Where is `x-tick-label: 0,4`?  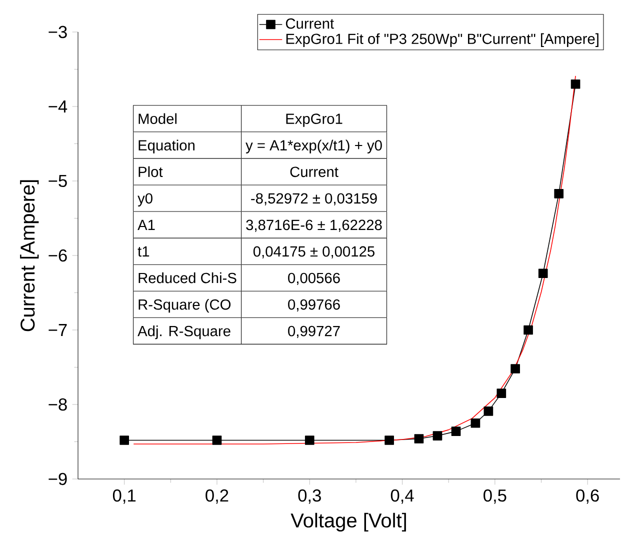 x-tick-label: 0,4 is located at coordinates (402, 496).